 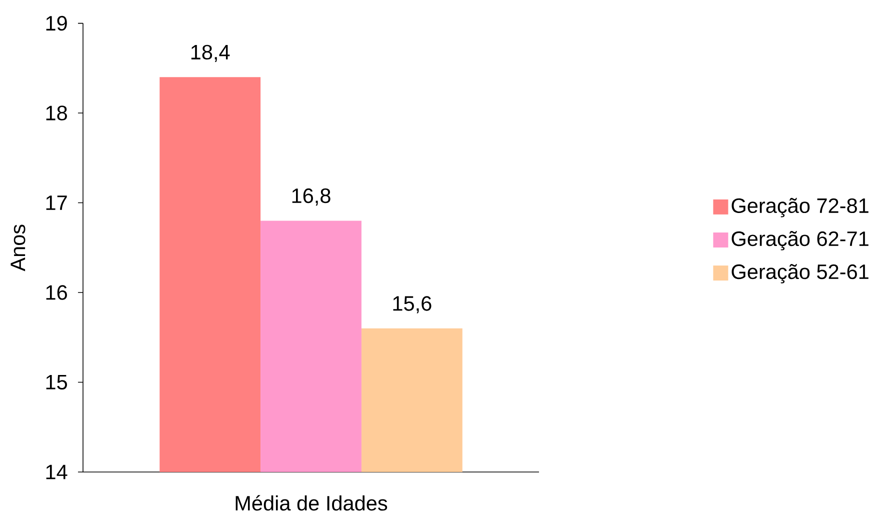 What do you see at coordinates (56, 292) in the screenshot?
I see `y-tick-label: 16` at bounding box center [56, 292].